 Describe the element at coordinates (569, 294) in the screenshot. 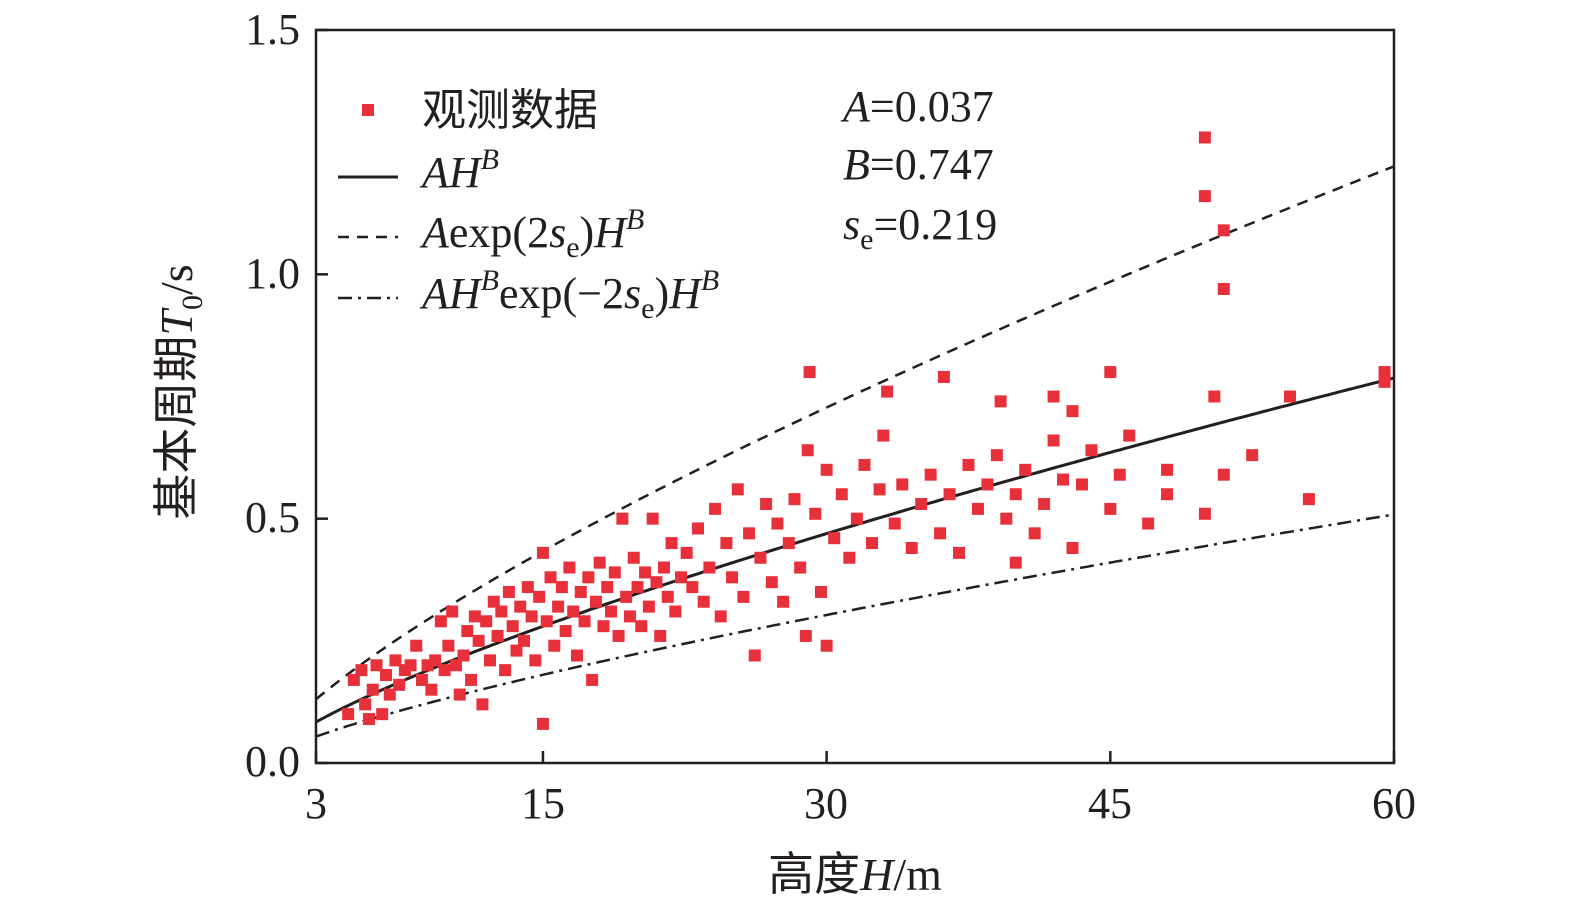

I see `legend-label-lower: AHBexp(−2se)HB` at that location.